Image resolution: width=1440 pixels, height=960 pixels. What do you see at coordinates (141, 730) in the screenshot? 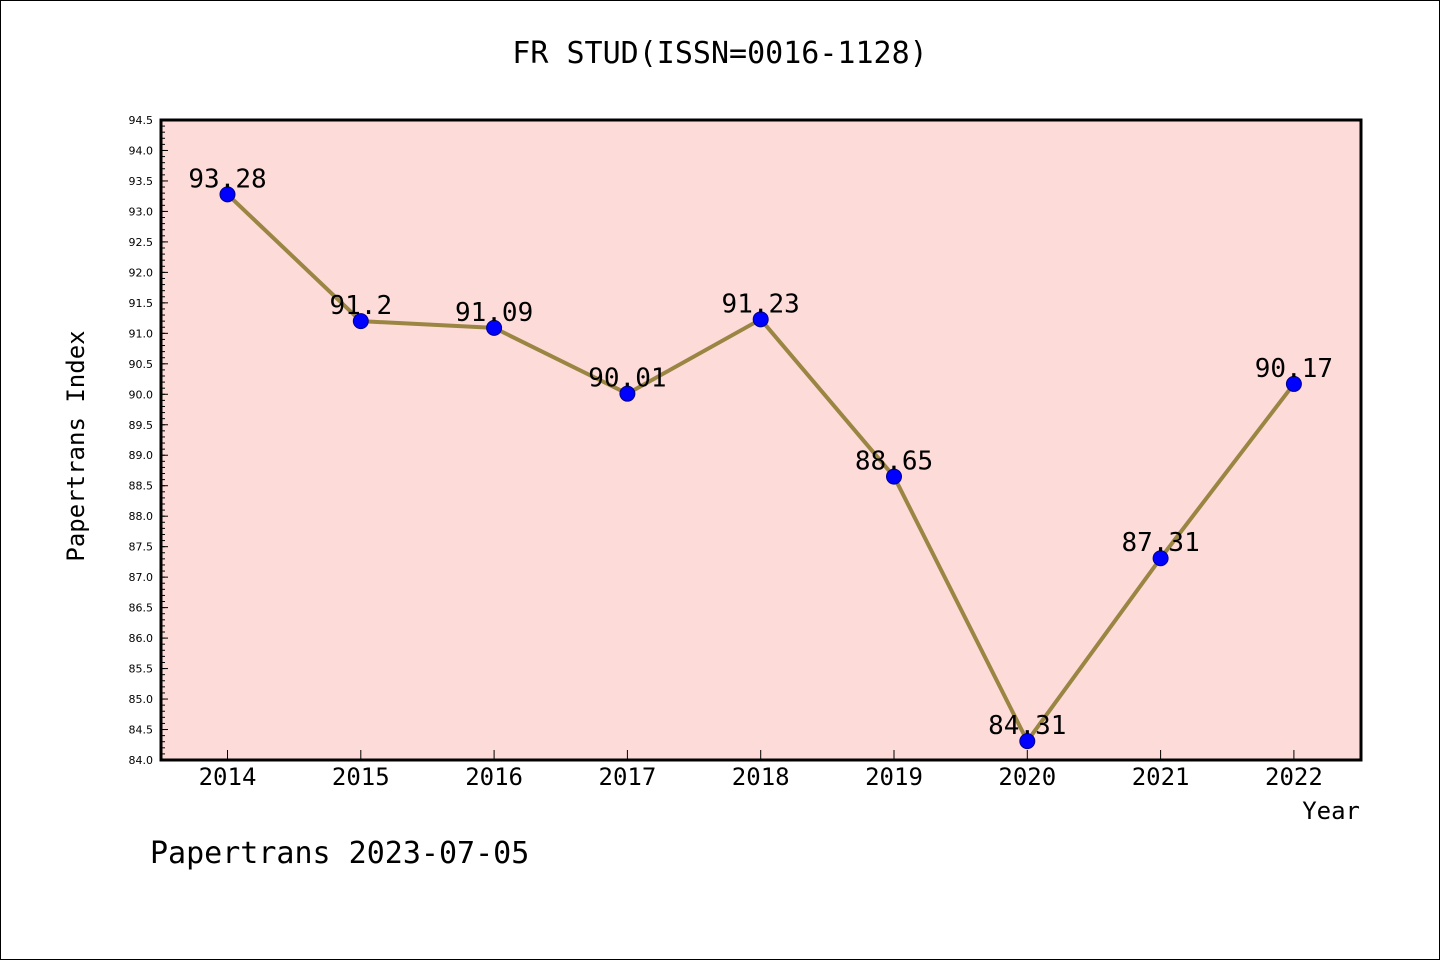
I see `y-tick-label: 84.5` at bounding box center [141, 730].